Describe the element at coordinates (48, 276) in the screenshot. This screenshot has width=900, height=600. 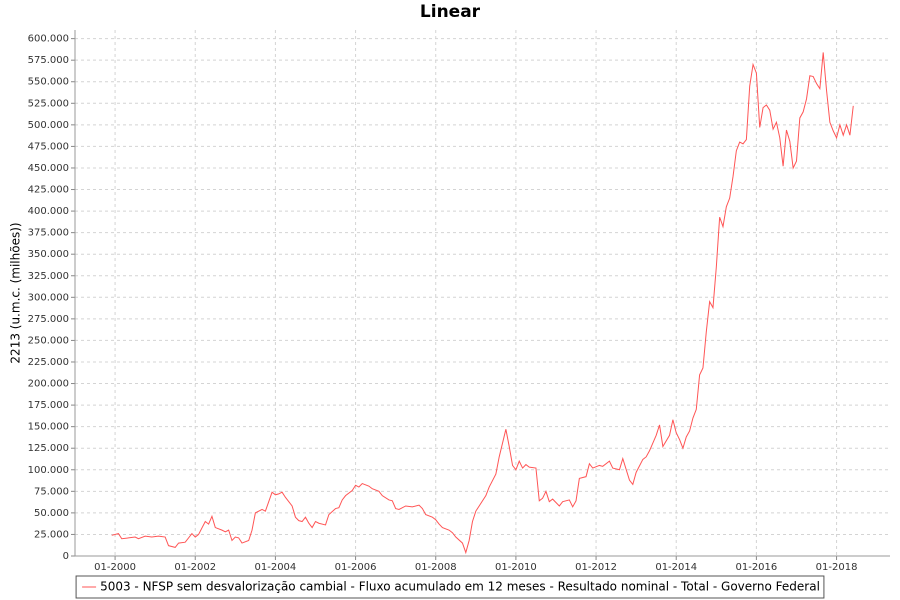
I see `y-tick-label: 325.000` at that location.